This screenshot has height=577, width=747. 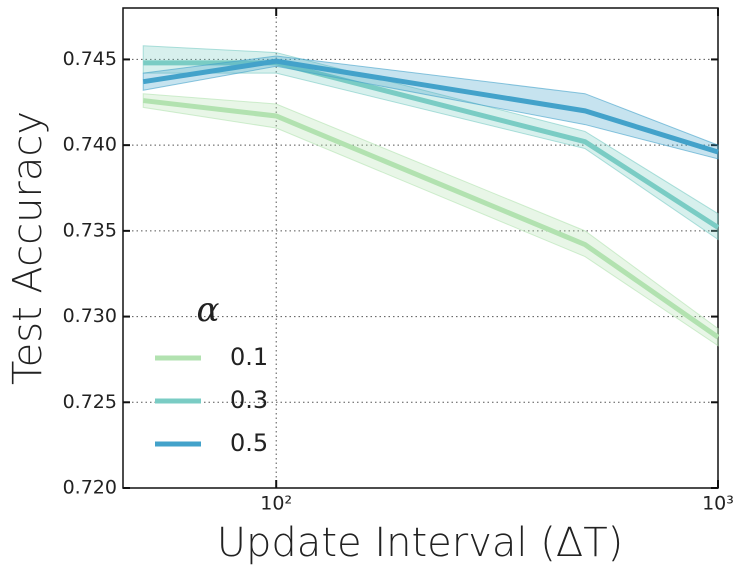 What do you see at coordinates (249, 443) in the screenshot?
I see `legend-label: 0.5` at bounding box center [249, 443].